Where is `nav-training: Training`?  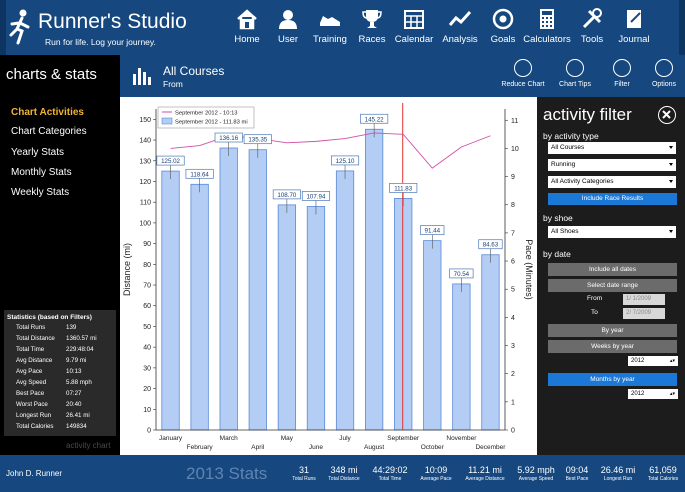 nav-training: Training is located at coordinates (330, 27).